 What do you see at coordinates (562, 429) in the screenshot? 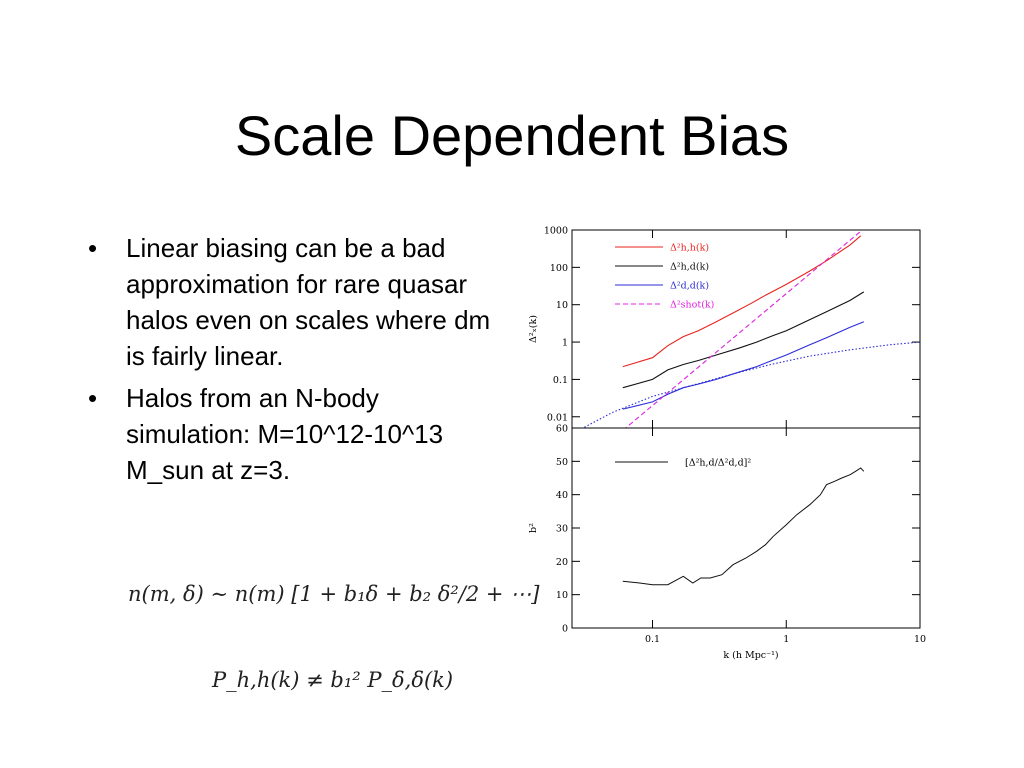
I see `y-tick-label: 60` at bounding box center [562, 429].